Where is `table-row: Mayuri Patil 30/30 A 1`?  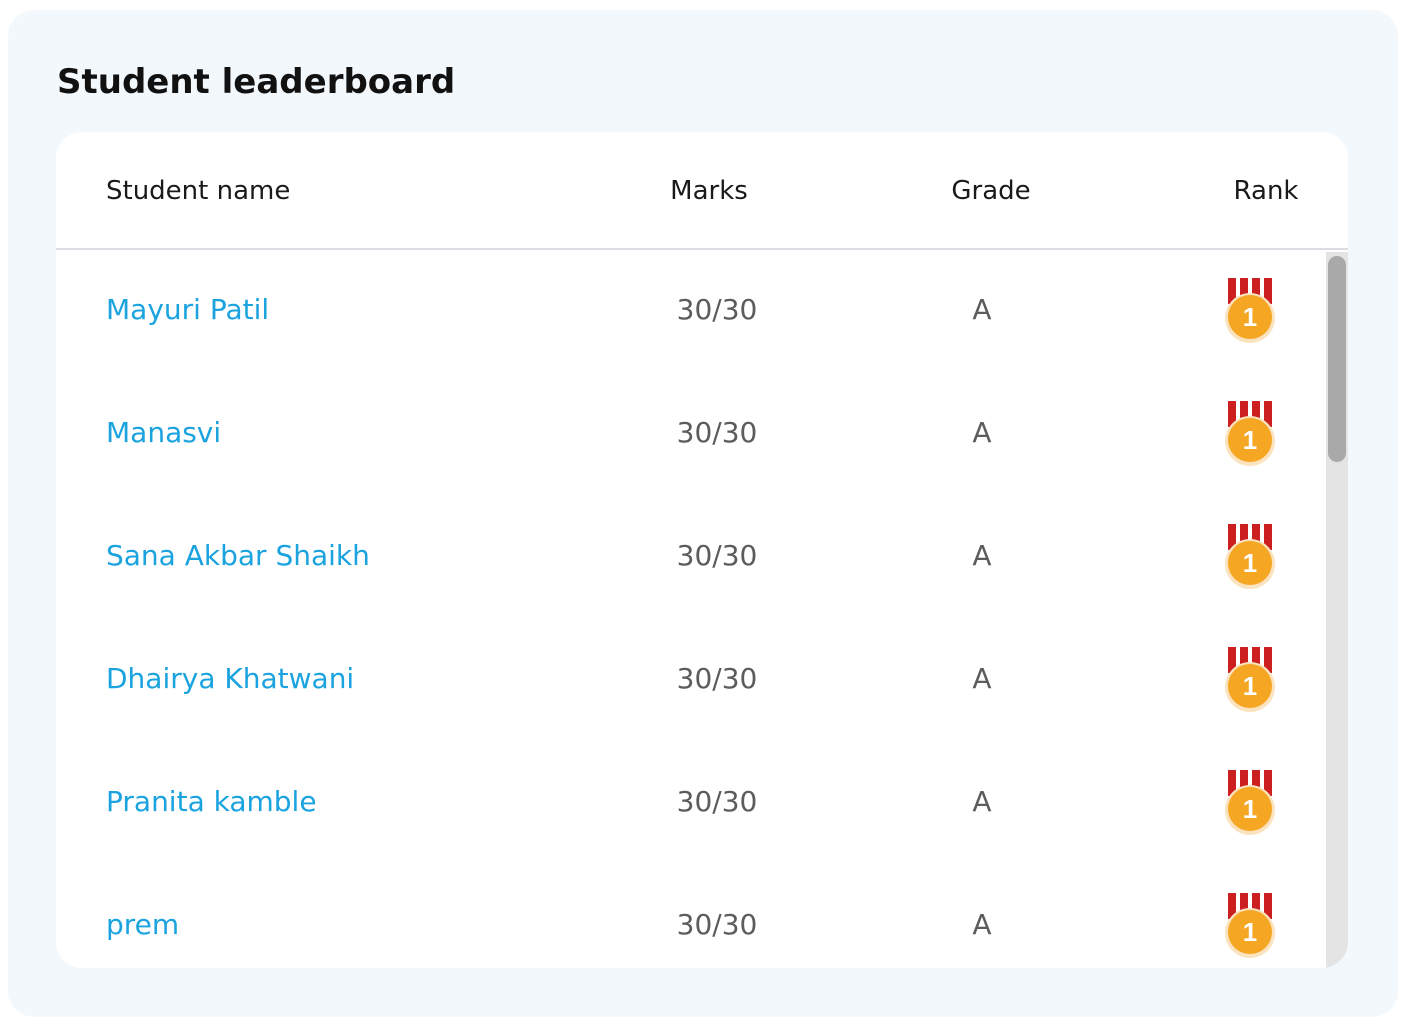
table-row: Mayuri Patil 30/30 A 1 is located at coordinates (690, 311).